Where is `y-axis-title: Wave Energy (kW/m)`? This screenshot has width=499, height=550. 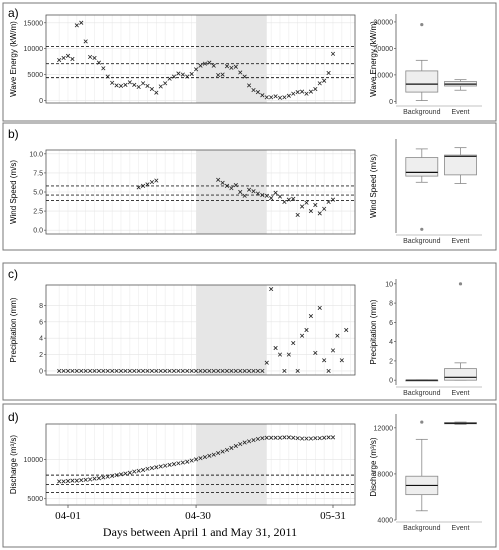 y-axis-title: Wave Energy (kW/m) is located at coordinates (13, 59).